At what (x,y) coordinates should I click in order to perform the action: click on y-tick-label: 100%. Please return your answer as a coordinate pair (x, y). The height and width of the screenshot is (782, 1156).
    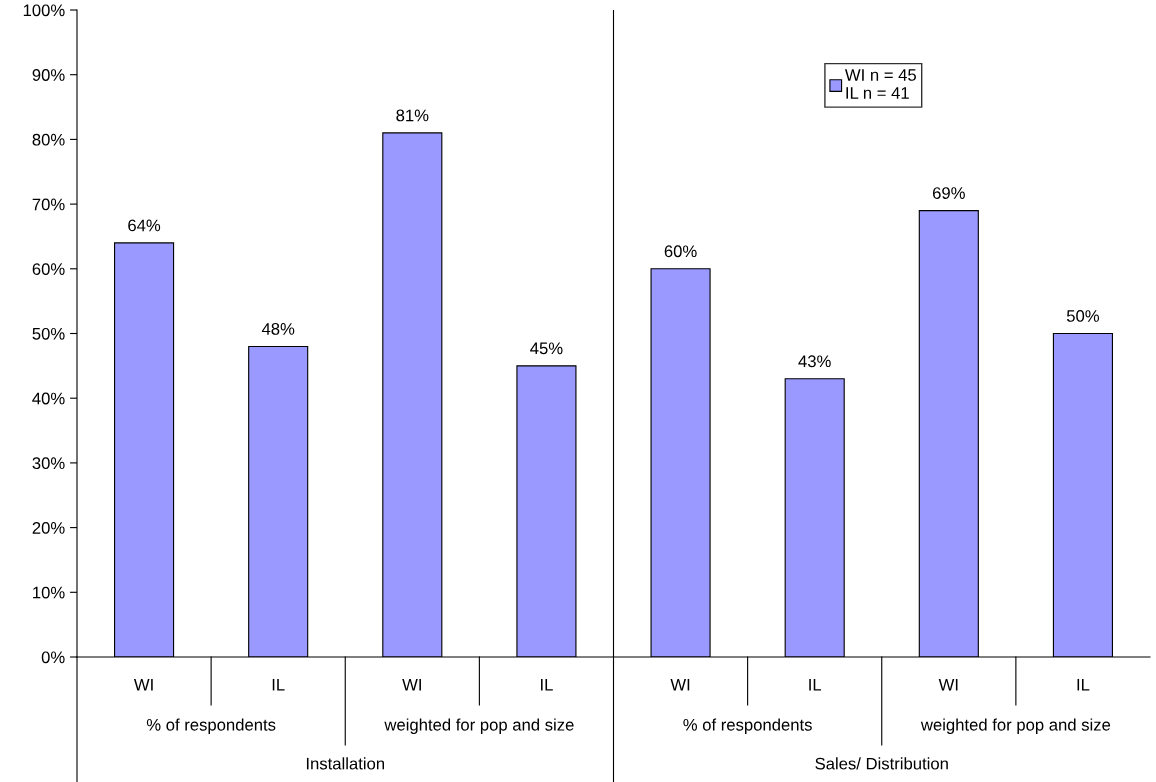
    Looking at the image, I should click on (44, 10).